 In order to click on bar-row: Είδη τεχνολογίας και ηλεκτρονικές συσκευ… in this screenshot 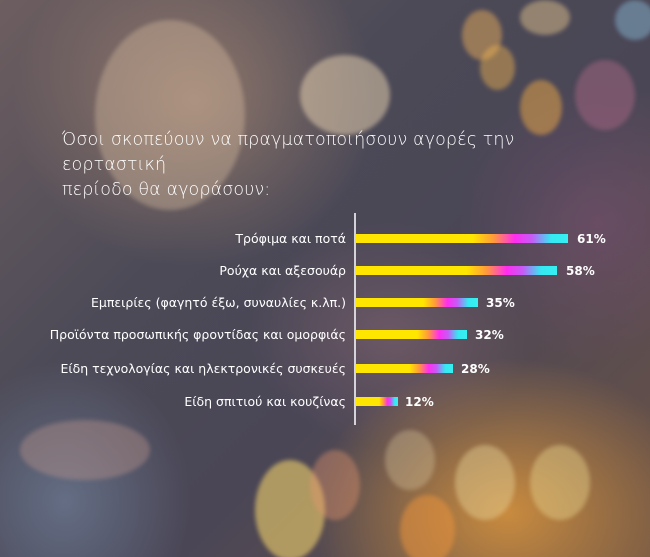, I will do `click(325, 369)`.